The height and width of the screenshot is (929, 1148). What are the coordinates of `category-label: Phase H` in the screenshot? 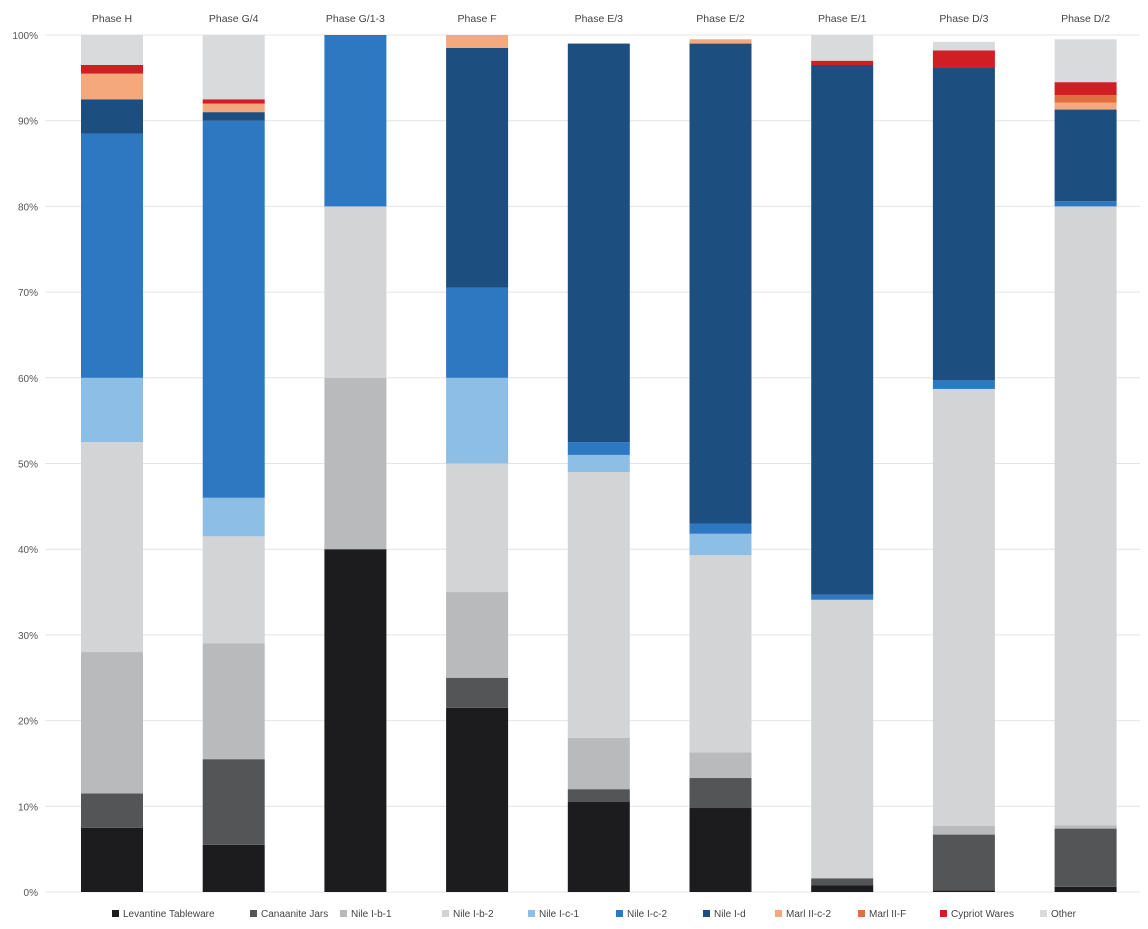 It's located at (112, 19).